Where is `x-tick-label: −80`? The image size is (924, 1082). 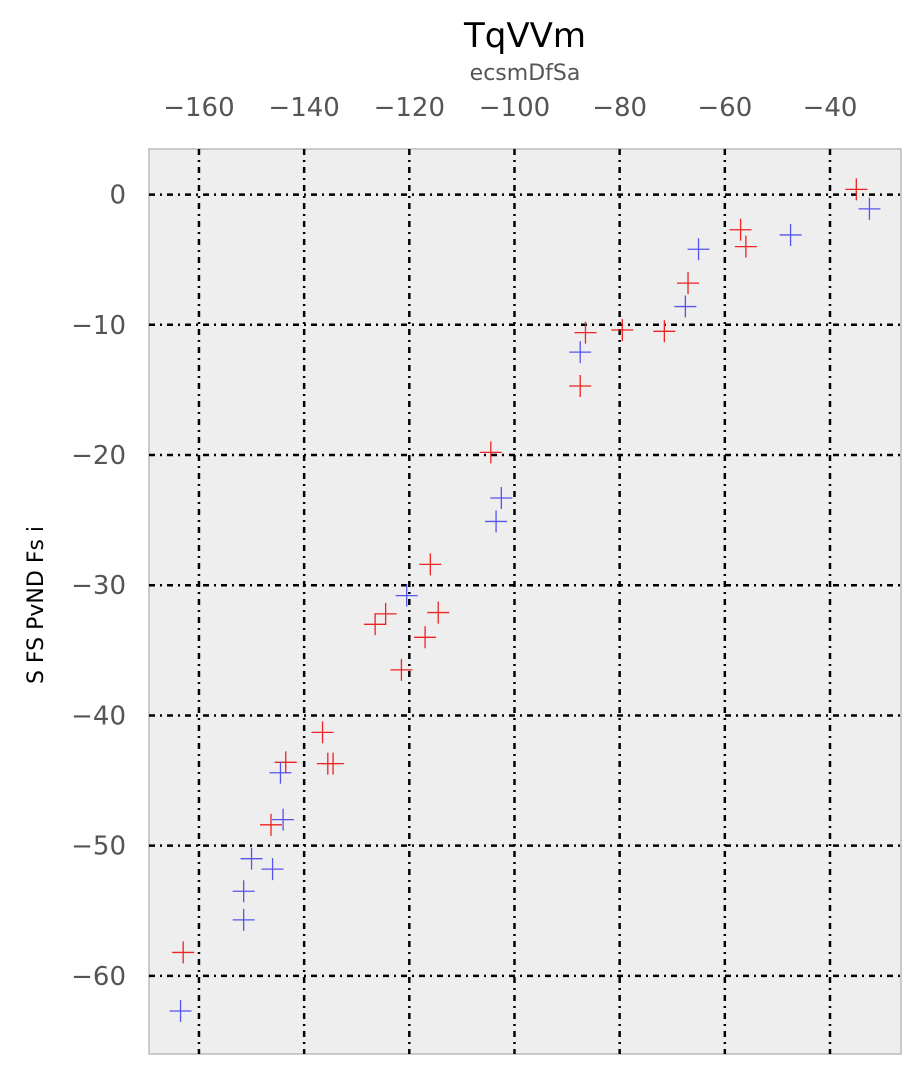 x-tick-label: −80 is located at coordinates (619, 108).